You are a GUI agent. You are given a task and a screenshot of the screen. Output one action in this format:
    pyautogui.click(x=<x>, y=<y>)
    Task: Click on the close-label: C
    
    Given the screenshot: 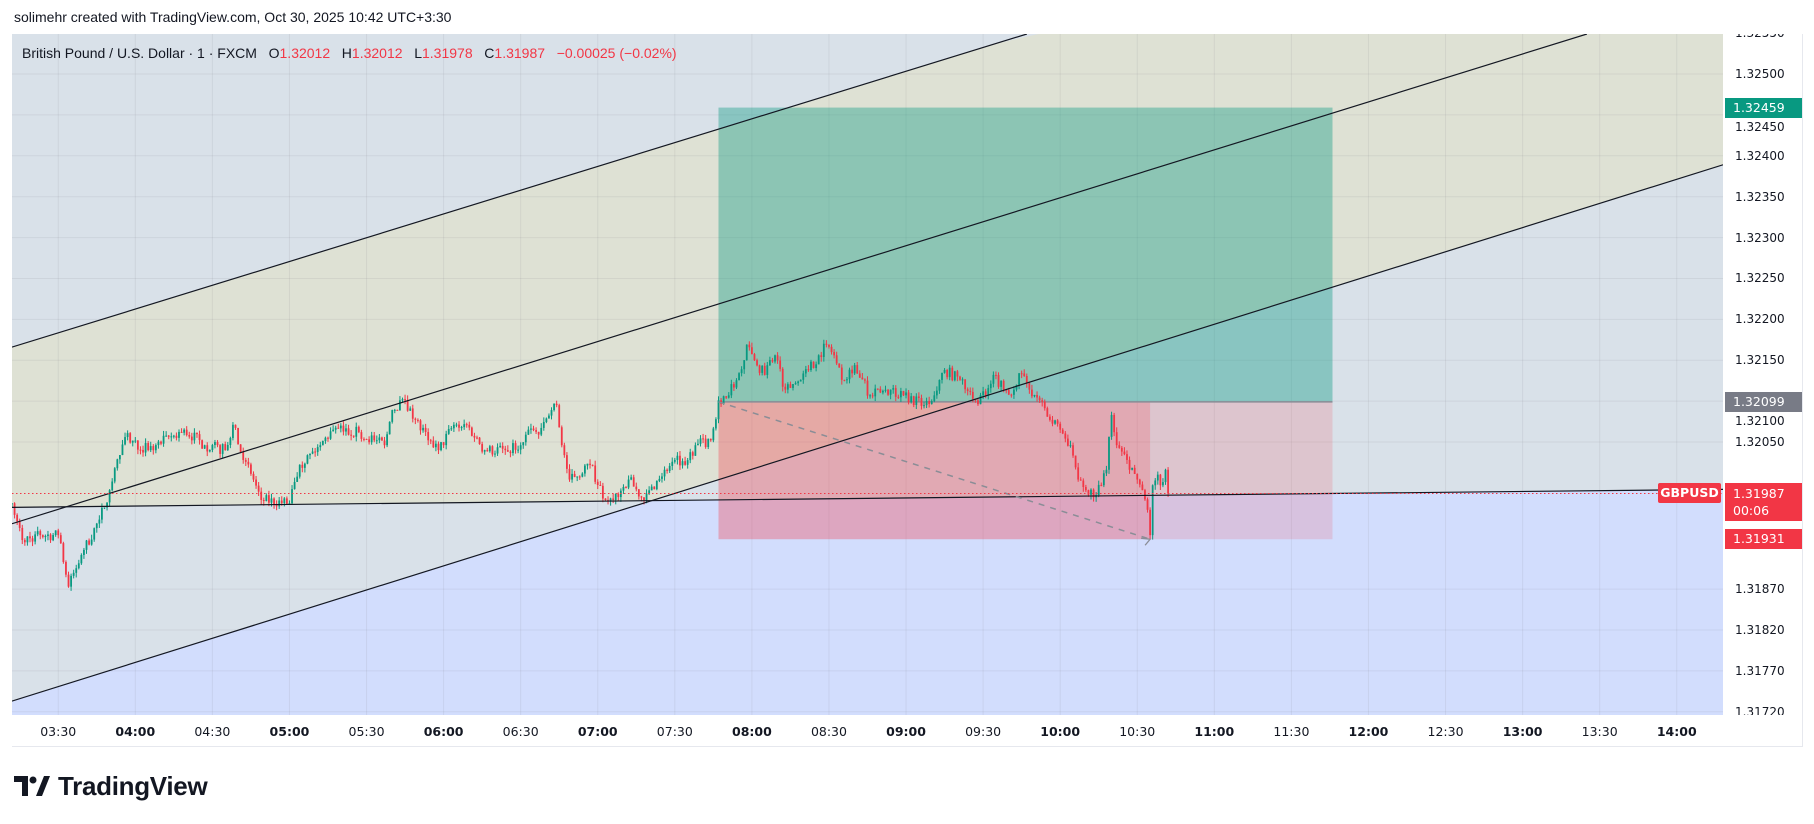 What is the action you would take?
    pyautogui.click(x=489, y=53)
    